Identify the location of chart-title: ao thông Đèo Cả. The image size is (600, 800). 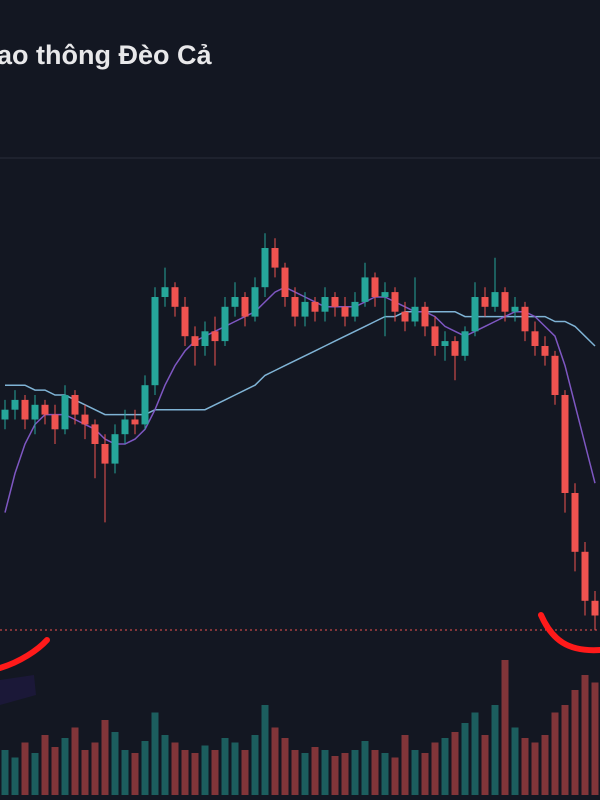
(106, 55).